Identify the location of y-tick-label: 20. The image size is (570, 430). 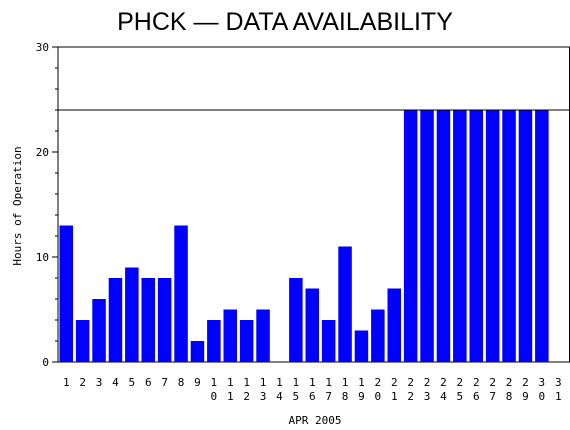
(42, 152).